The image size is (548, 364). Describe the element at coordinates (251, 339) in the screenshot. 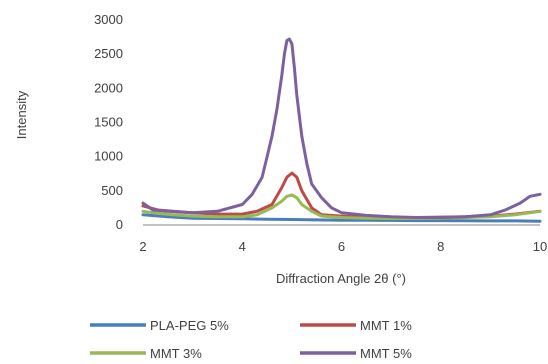

I see `legend: PLA-PEG 5% MMT 1% MMT 3% MMT 5%` at that location.